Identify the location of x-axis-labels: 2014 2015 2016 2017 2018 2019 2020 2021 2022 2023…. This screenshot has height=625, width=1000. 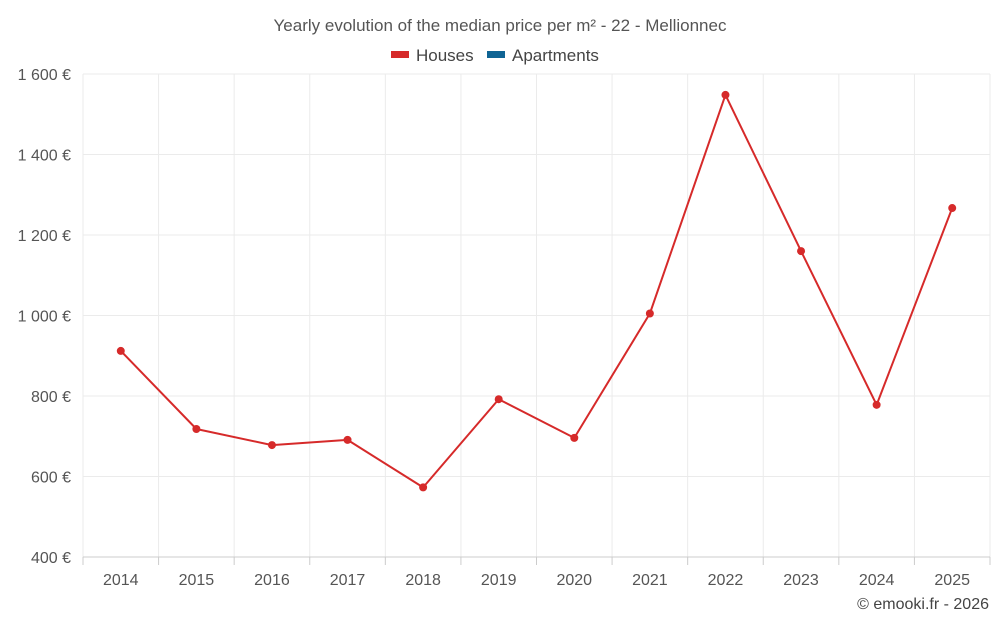
(536, 580).